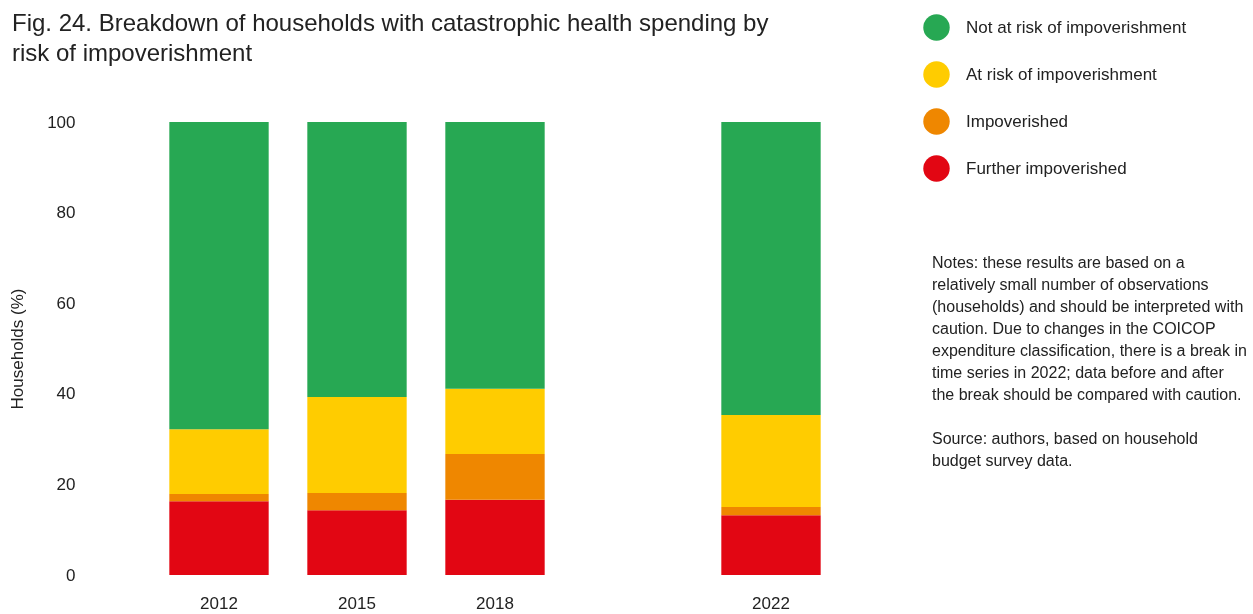 Image resolution: width=1253 pixels, height=614 pixels. I want to click on y-tick-label: 0, so click(71, 575).